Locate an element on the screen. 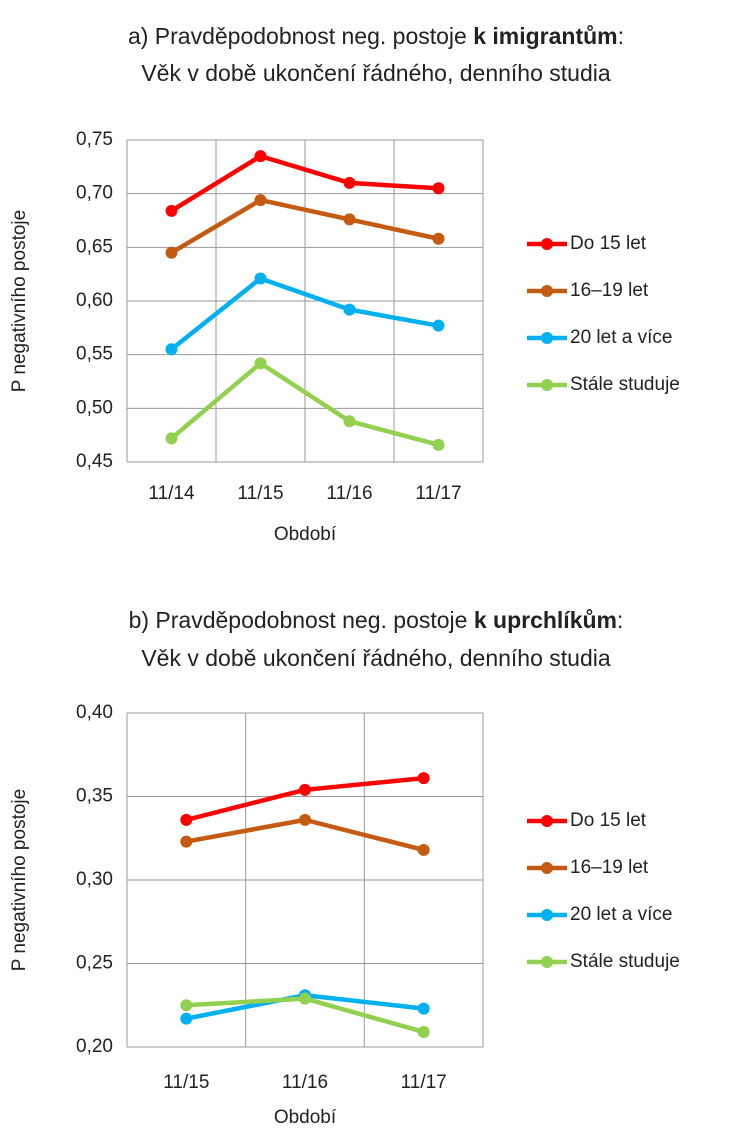 The height and width of the screenshot is (1133, 742). title-part: a) Pravděpodobnost neg. postoje is located at coordinates (300, 36).